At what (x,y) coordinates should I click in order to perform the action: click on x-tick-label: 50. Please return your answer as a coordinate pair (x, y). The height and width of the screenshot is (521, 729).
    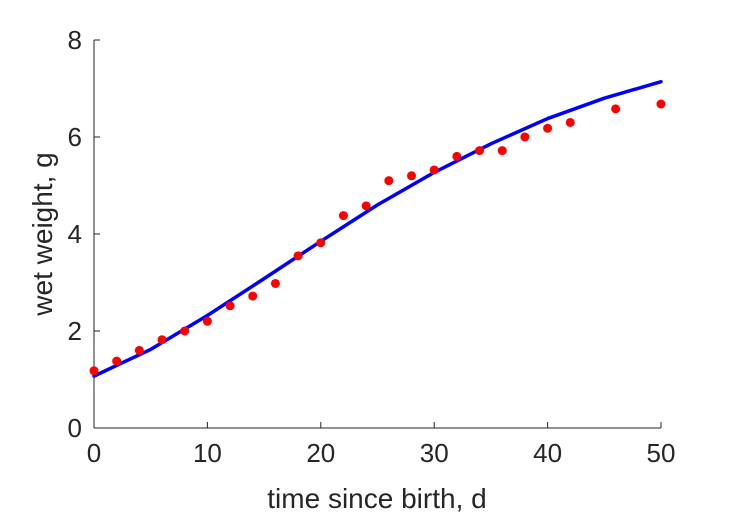
    Looking at the image, I should click on (661, 453).